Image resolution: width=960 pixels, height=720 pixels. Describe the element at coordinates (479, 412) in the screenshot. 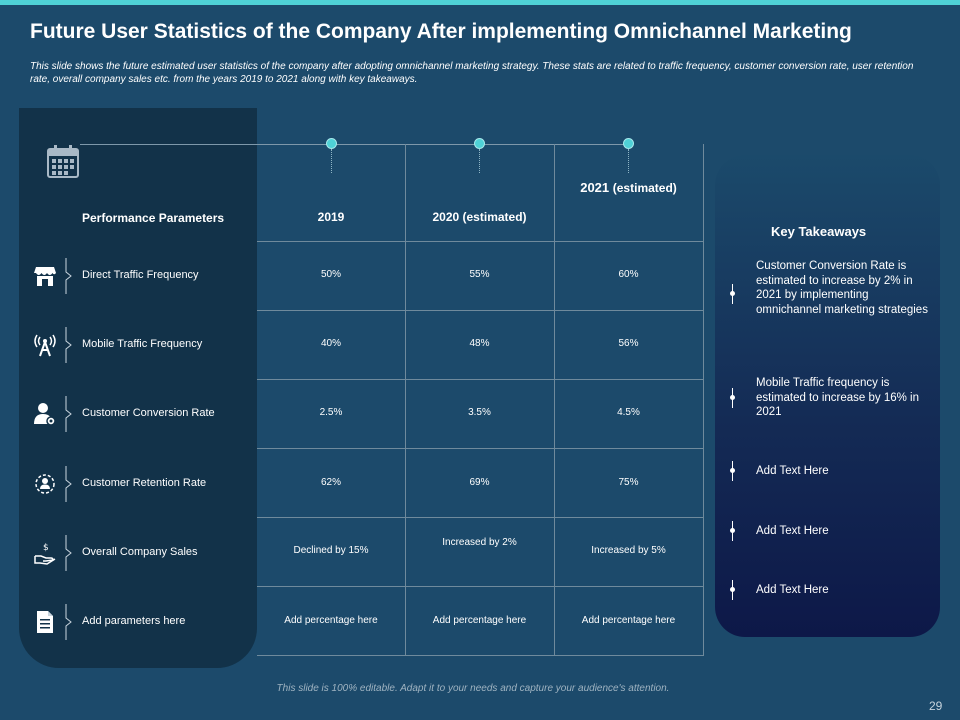

I see `table-cell: 3.5%` at that location.